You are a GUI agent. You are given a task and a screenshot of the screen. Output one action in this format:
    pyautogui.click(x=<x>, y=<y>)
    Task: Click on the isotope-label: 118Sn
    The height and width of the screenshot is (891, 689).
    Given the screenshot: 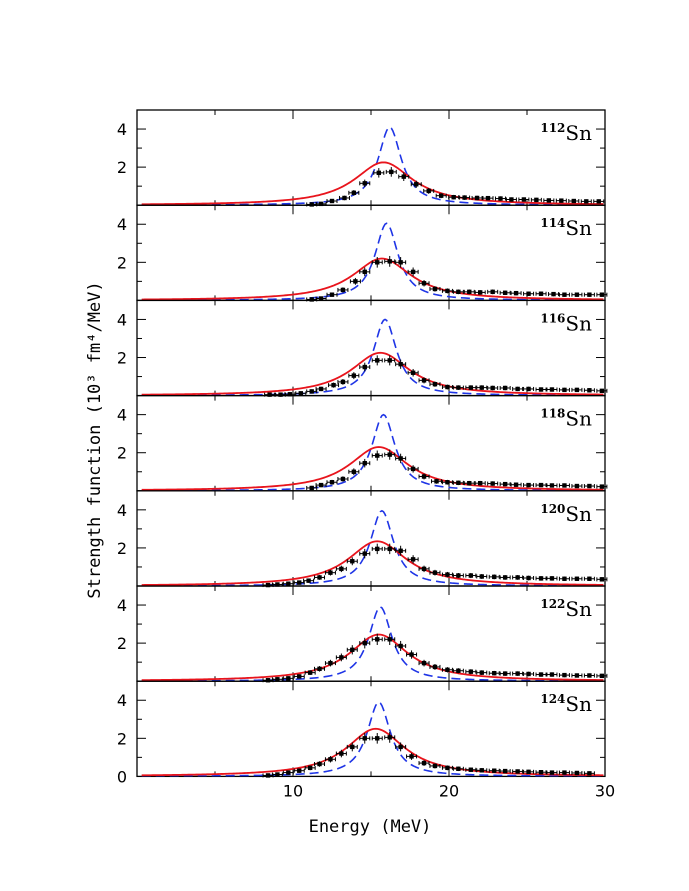 What is the action you would take?
    pyautogui.click(x=566, y=419)
    